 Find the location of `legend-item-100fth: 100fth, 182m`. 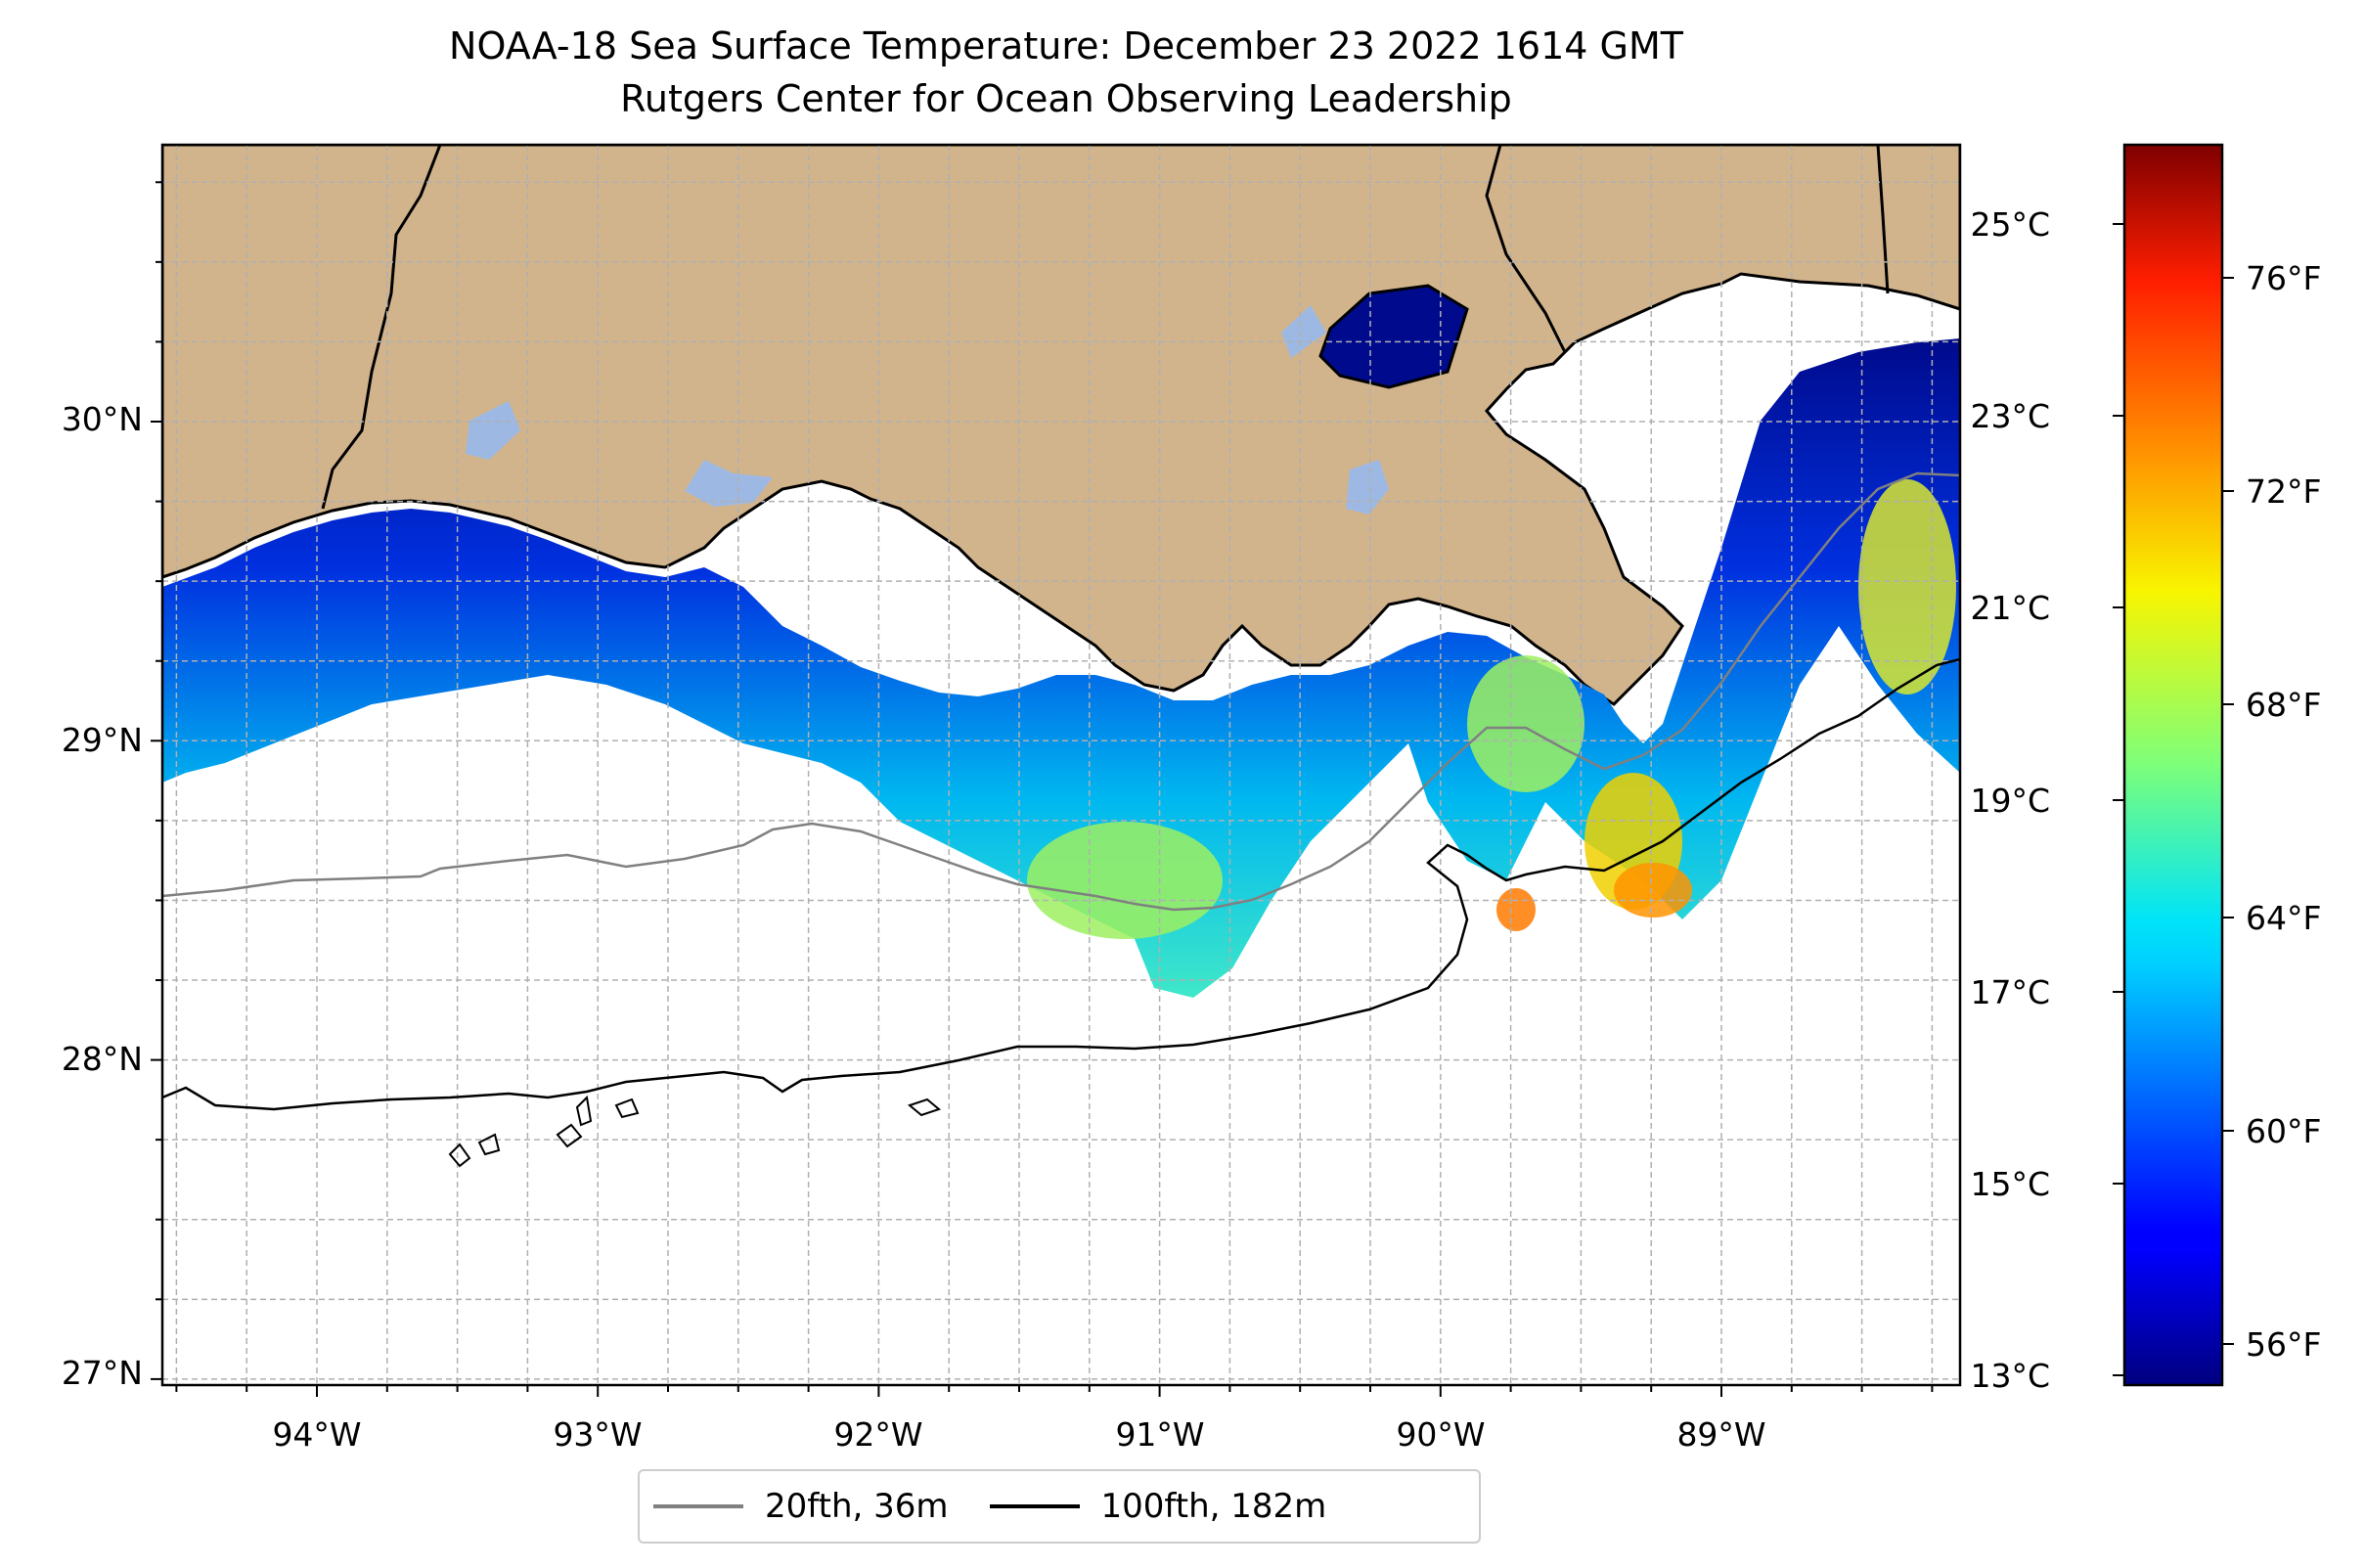

legend-item-100fth: 100fth, 182m is located at coordinates (1151, 1506).